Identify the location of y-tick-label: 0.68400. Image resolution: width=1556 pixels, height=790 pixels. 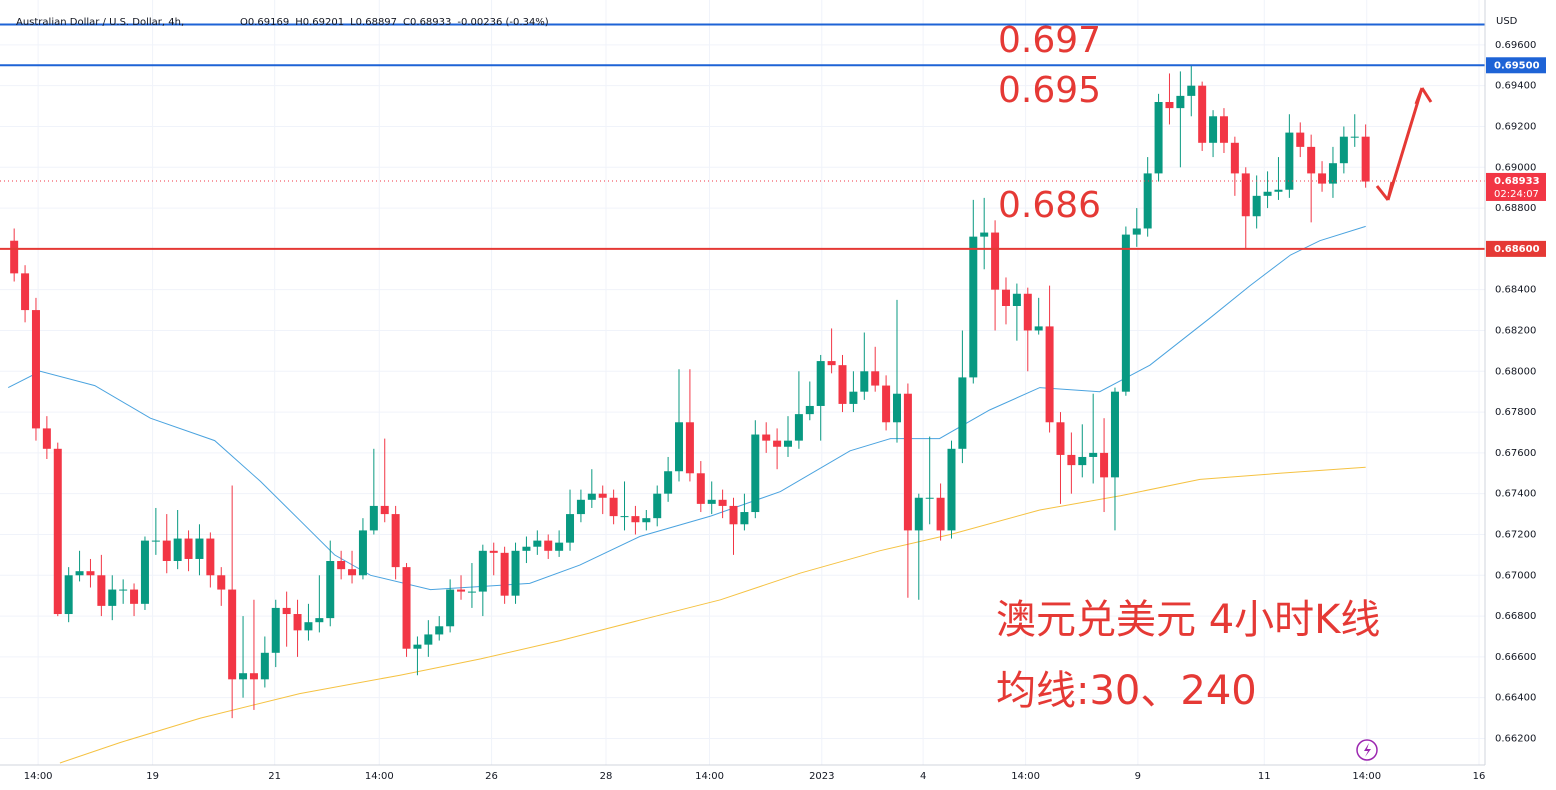
(1515, 290).